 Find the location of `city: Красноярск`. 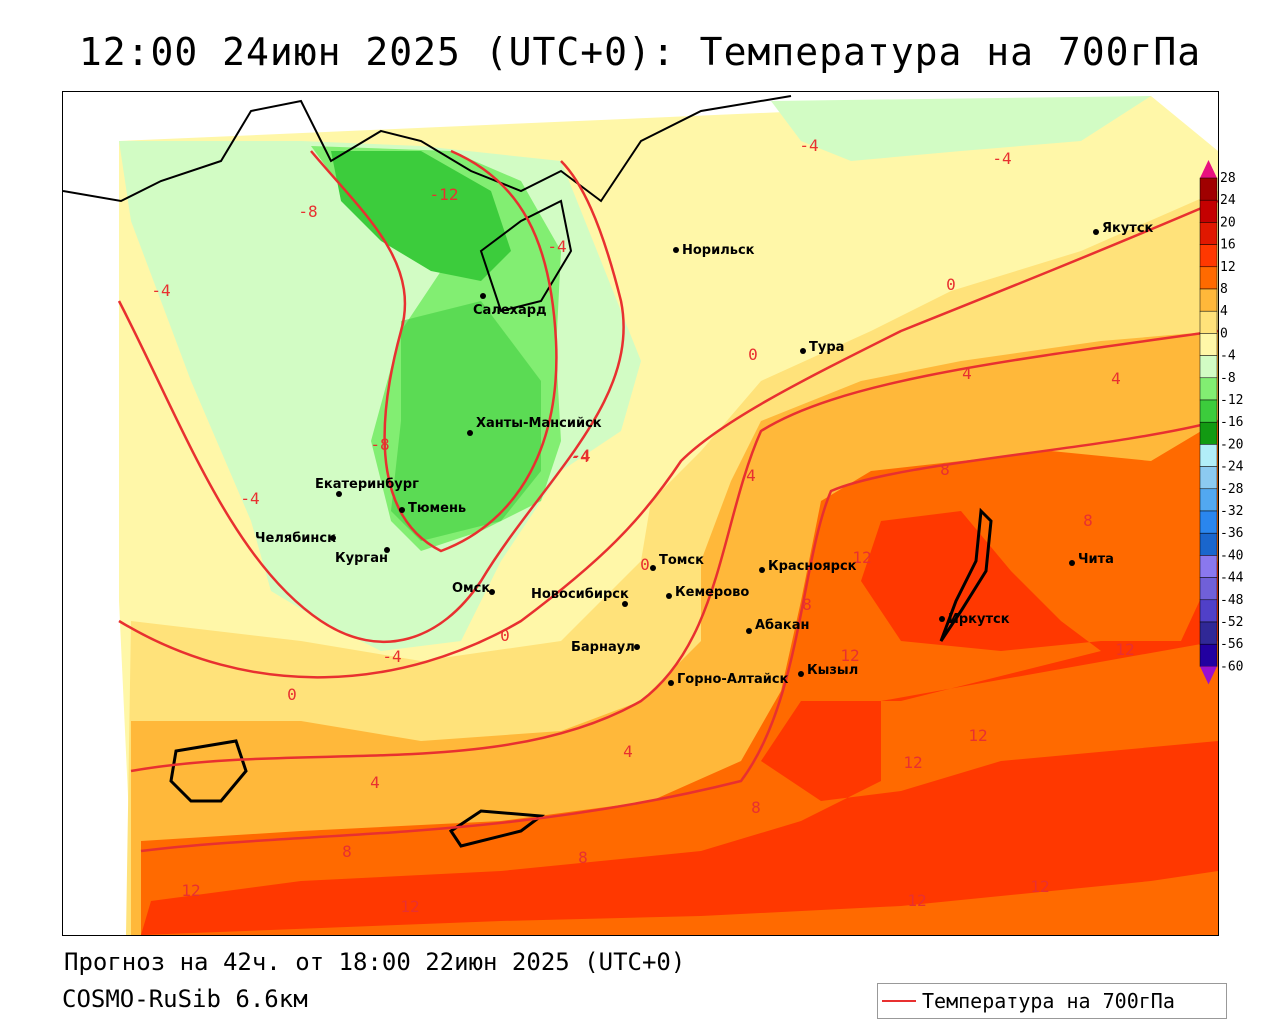

city: Красноярск is located at coordinates (808, 566).